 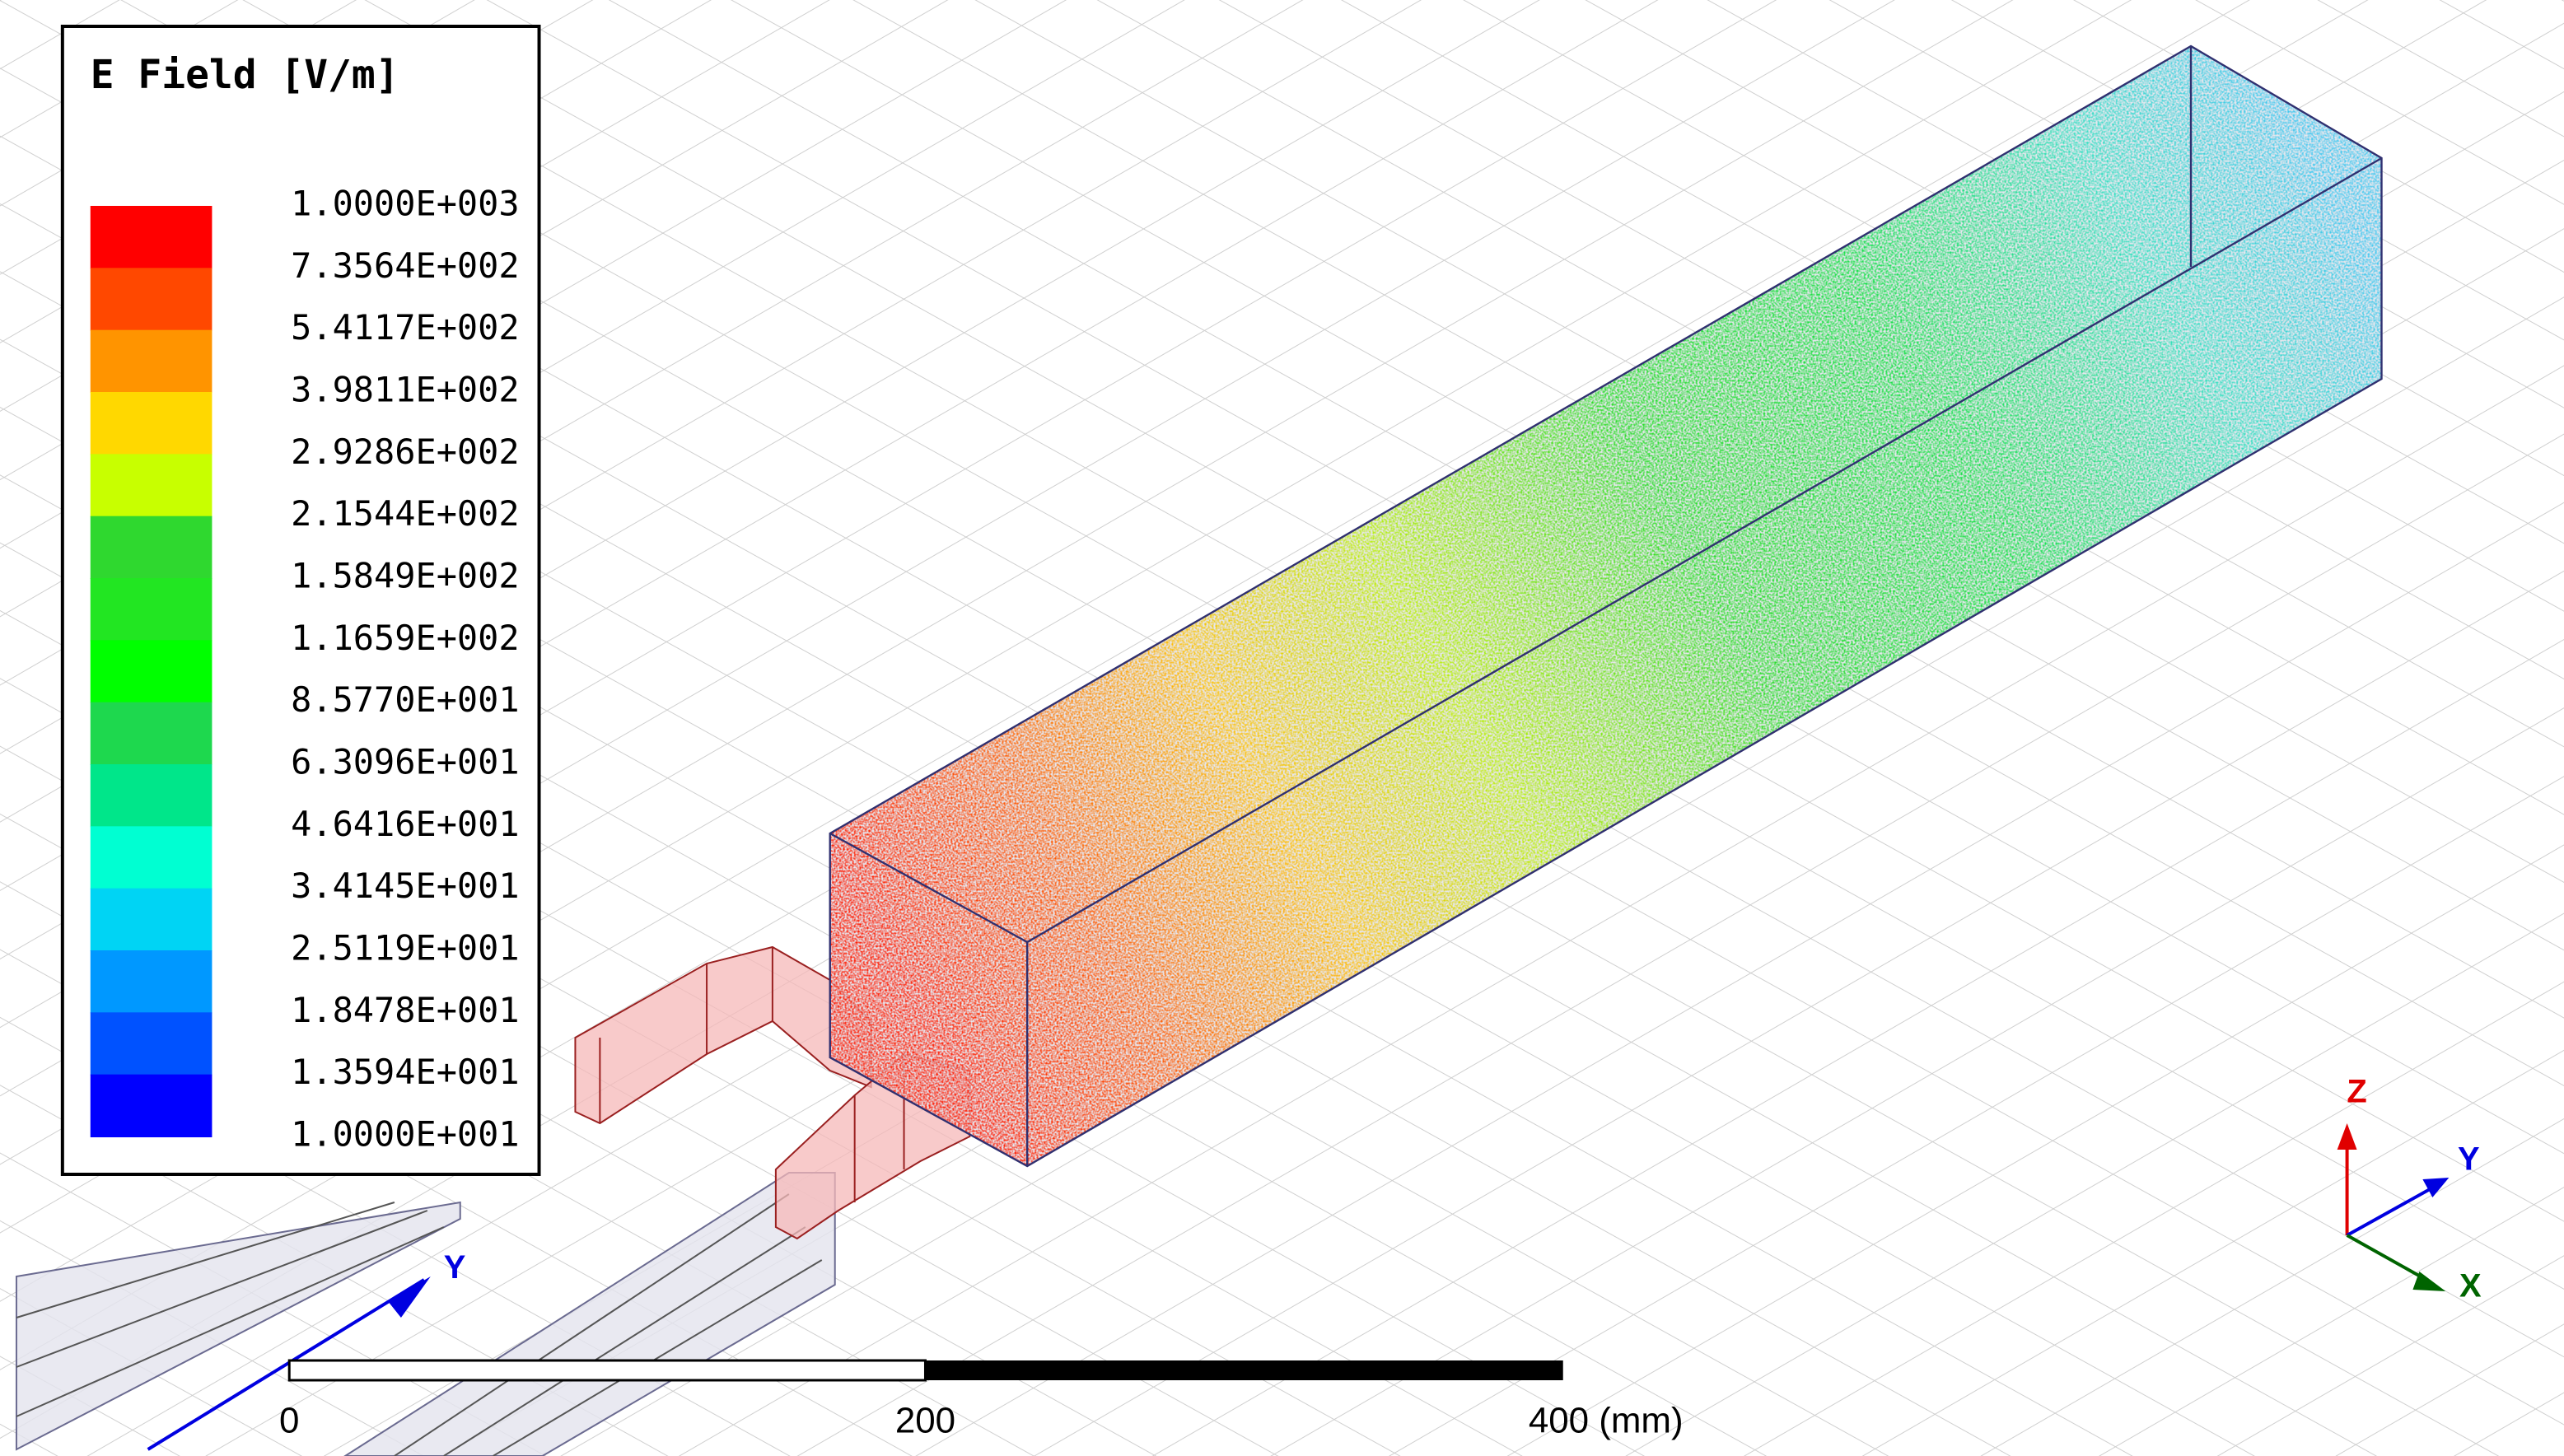 I want to click on legend-label: 5.4117E+002, so click(x=405, y=327).